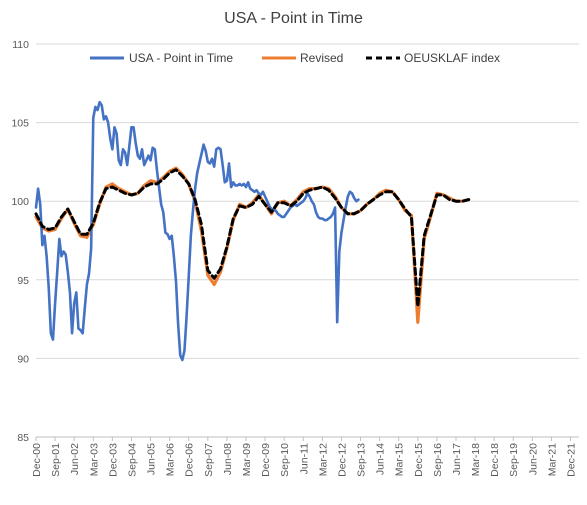 This screenshot has height=505, width=587. I want to click on y-tick-label: 110, so click(20, 45).